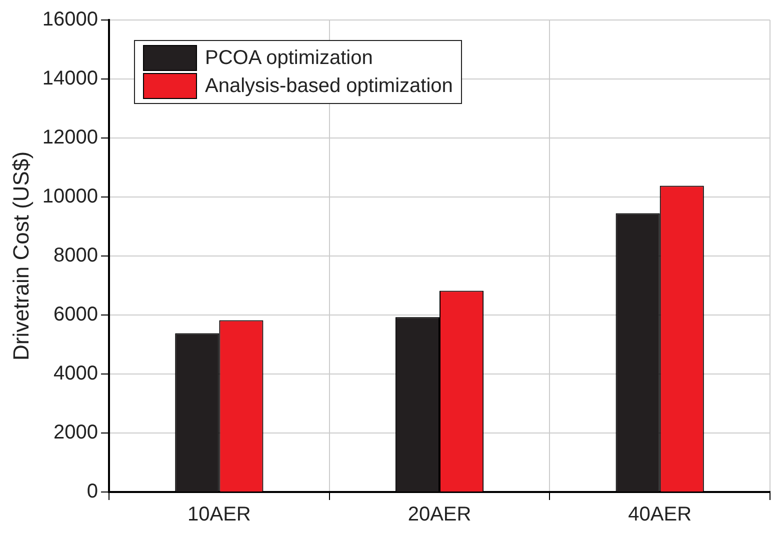 The height and width of the screenshot is (540, 775). I want to click on x-tick-label: 20AER, so click(440, 515).